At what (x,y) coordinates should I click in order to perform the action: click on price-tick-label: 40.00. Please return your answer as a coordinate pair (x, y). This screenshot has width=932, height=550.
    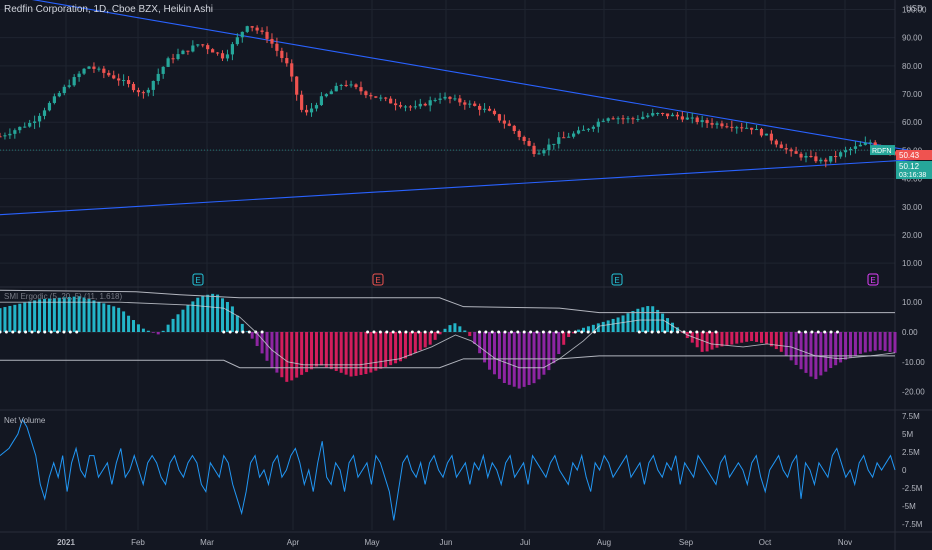
    Looking at the image, I should click on (912, 179).